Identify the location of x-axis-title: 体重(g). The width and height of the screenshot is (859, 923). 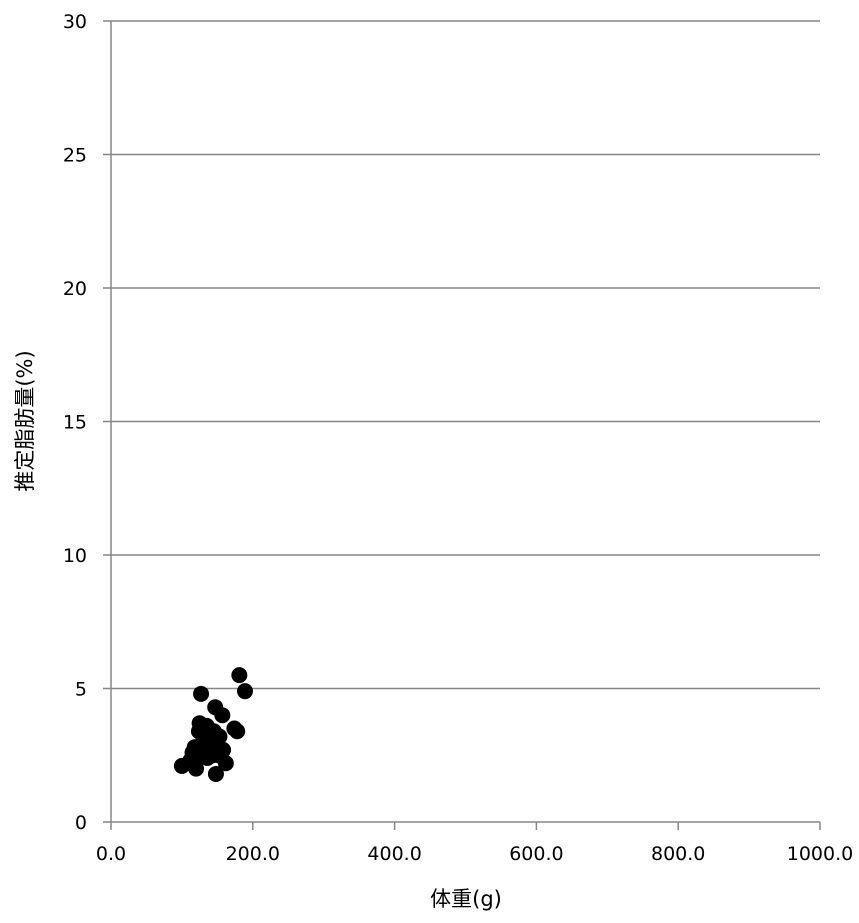
(466, 899).